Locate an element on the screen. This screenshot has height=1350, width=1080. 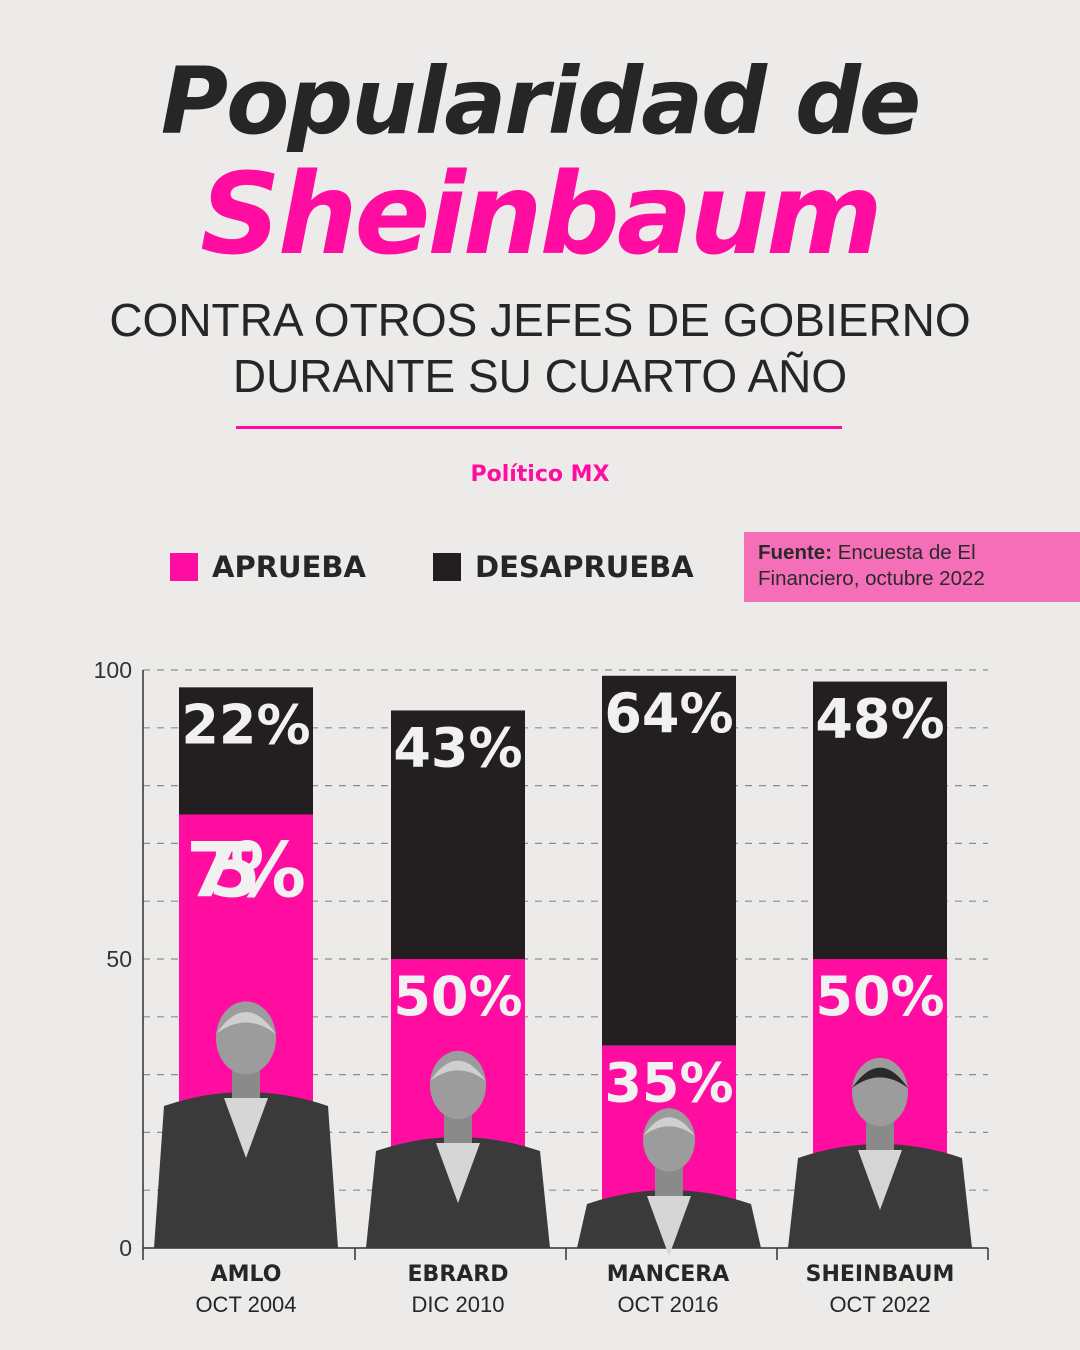
brand-name: Político MX is located at coordinates (540, 474).